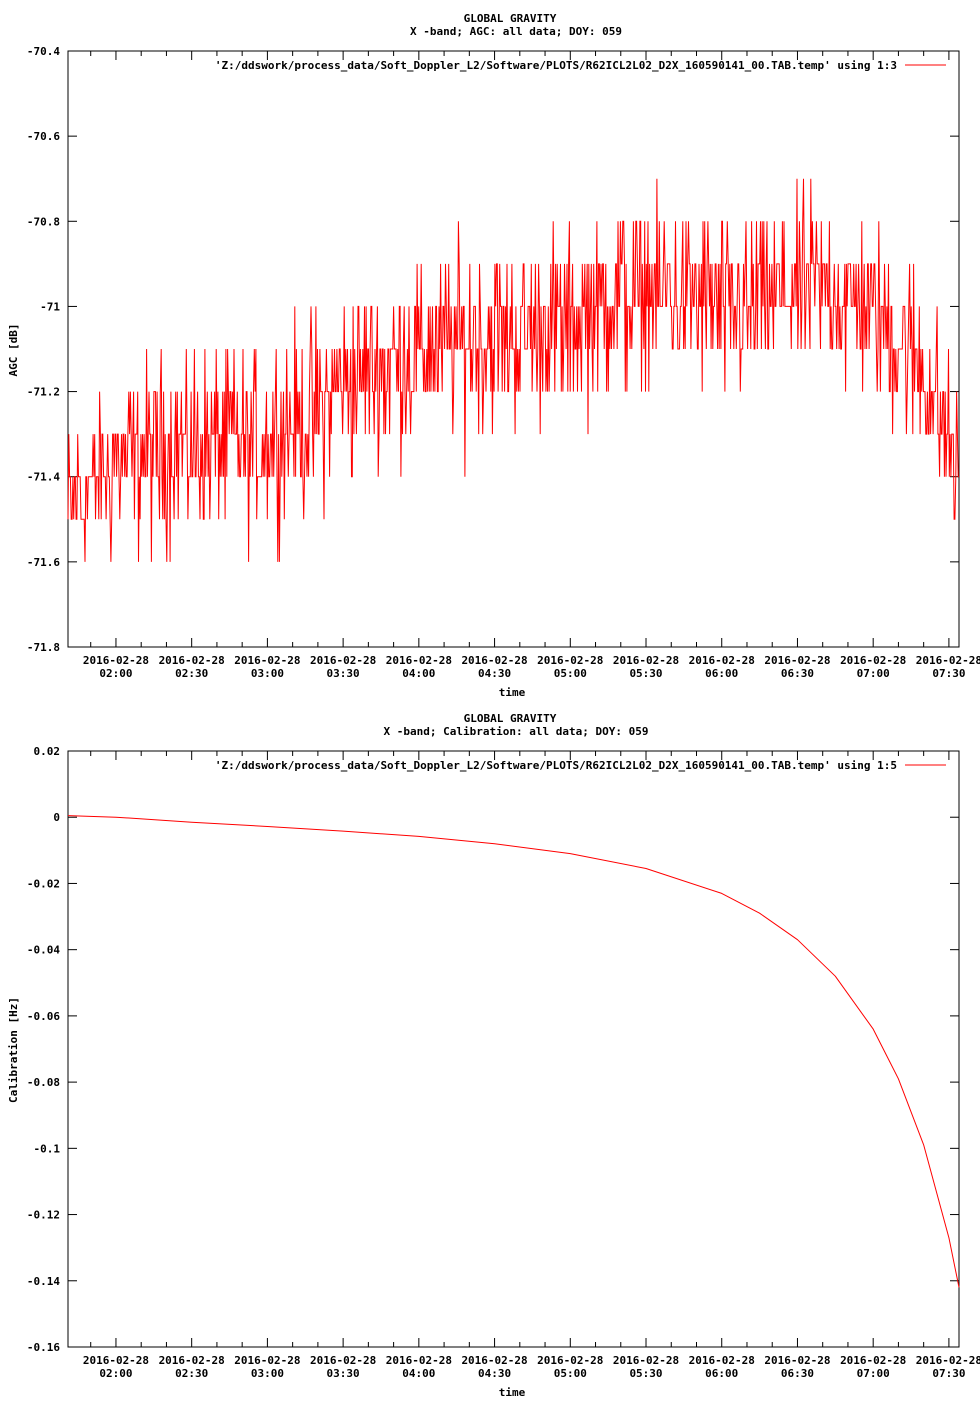  I want to click on y-tick-label: -70.4, so click(43, 51).